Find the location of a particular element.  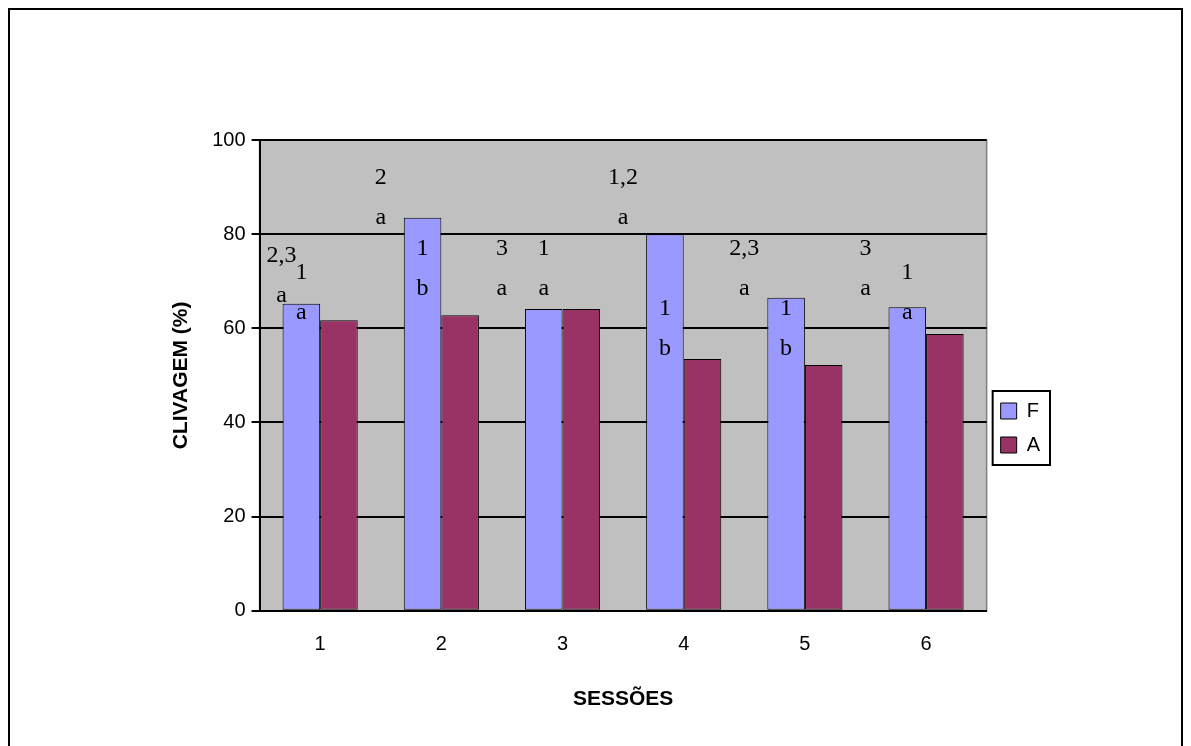

x-tick-label: 6 is located at coordinates (926, 643).